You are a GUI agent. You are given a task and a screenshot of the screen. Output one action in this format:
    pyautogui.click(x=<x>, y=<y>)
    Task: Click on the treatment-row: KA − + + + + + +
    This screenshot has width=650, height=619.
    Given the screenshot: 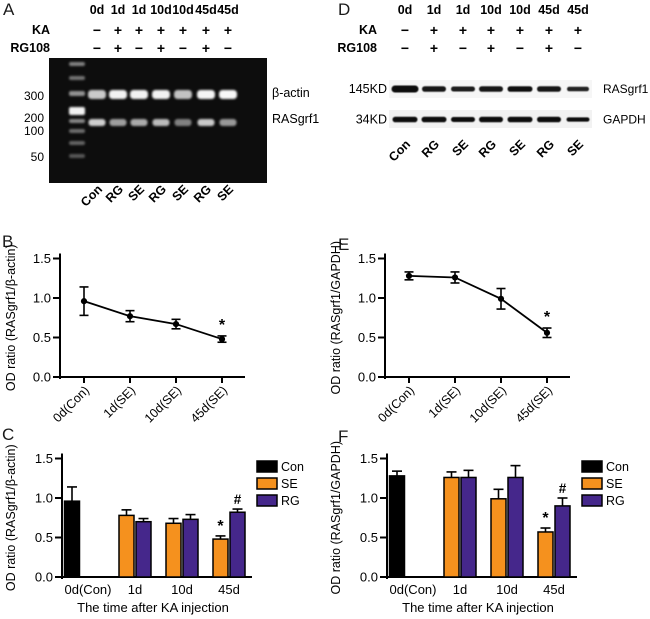 What is the action you would take?
    pyautogui.click(x=470, y=30)
    